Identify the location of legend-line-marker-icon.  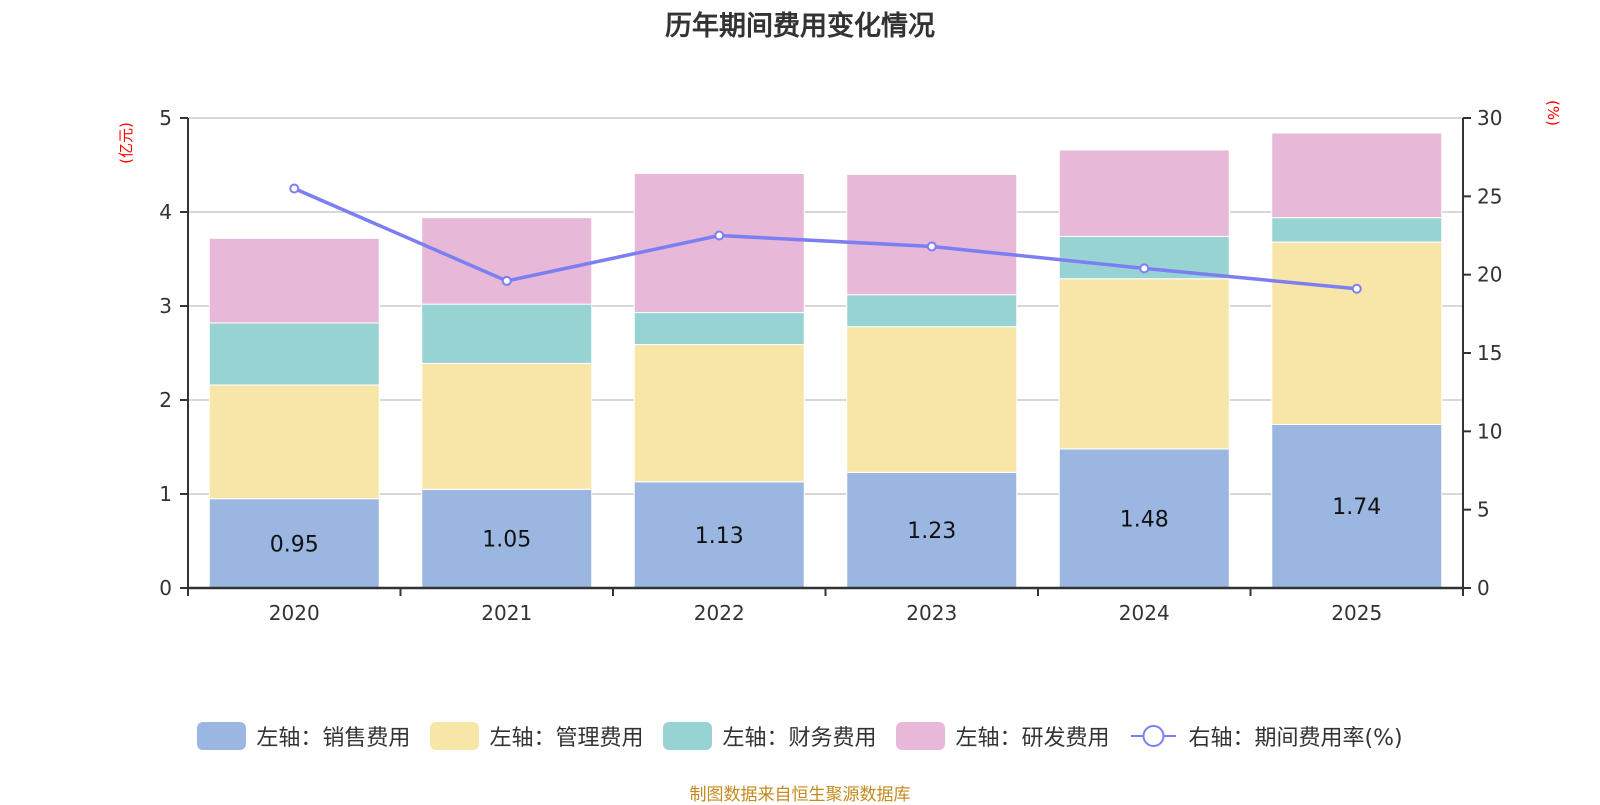
(1154, 736).